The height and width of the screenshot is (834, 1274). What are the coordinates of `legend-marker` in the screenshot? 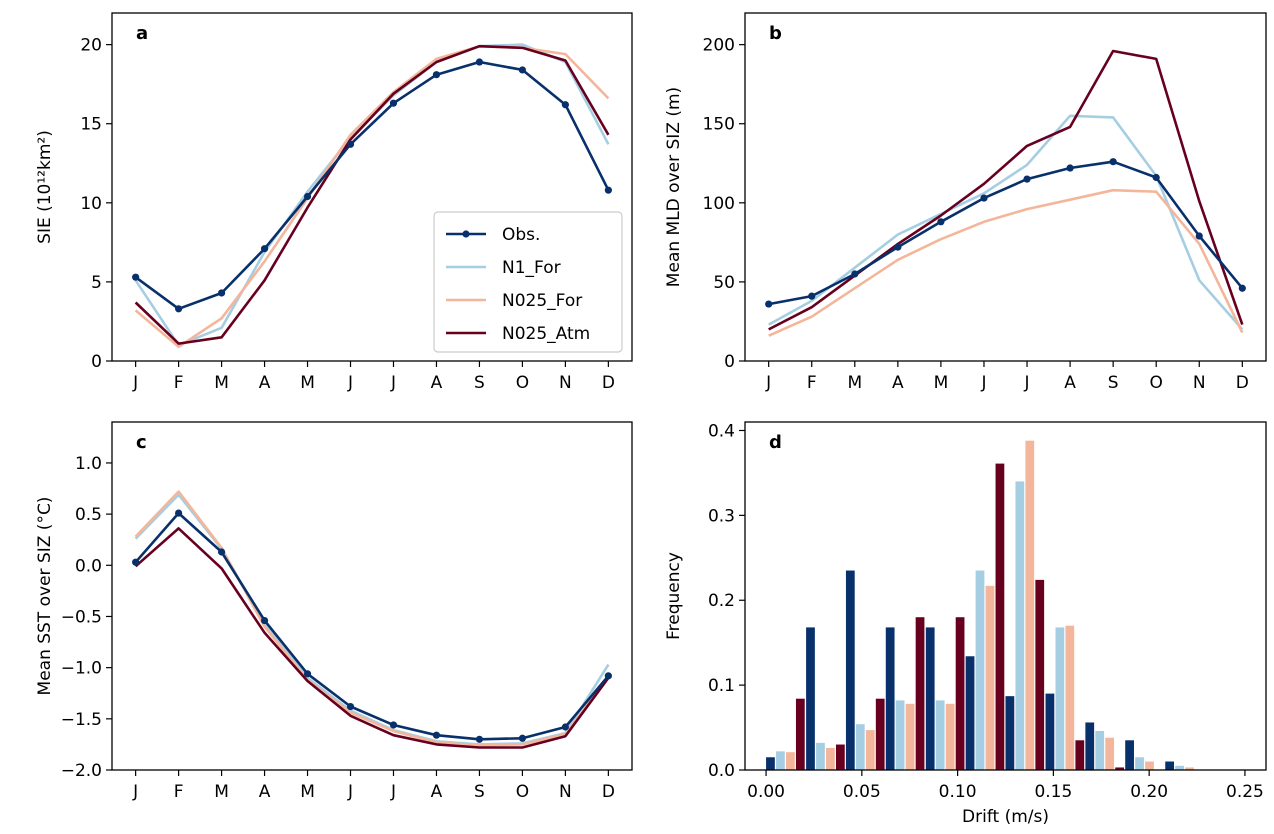 It's located at (466, 234).